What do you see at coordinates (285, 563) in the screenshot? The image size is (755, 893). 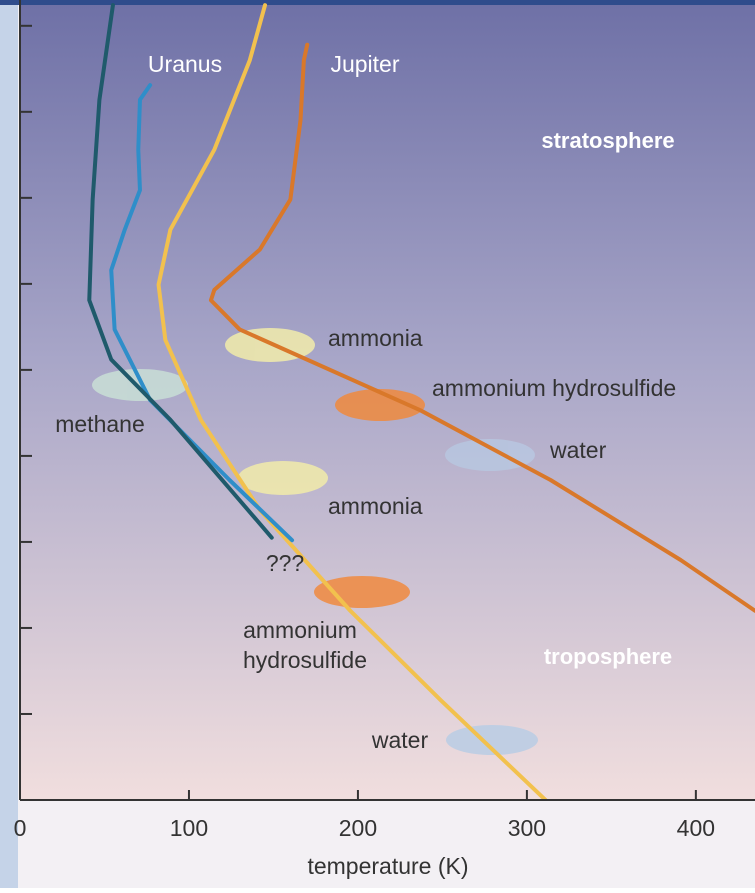 I see `annotation: ???` at bounding box center [285, 563].